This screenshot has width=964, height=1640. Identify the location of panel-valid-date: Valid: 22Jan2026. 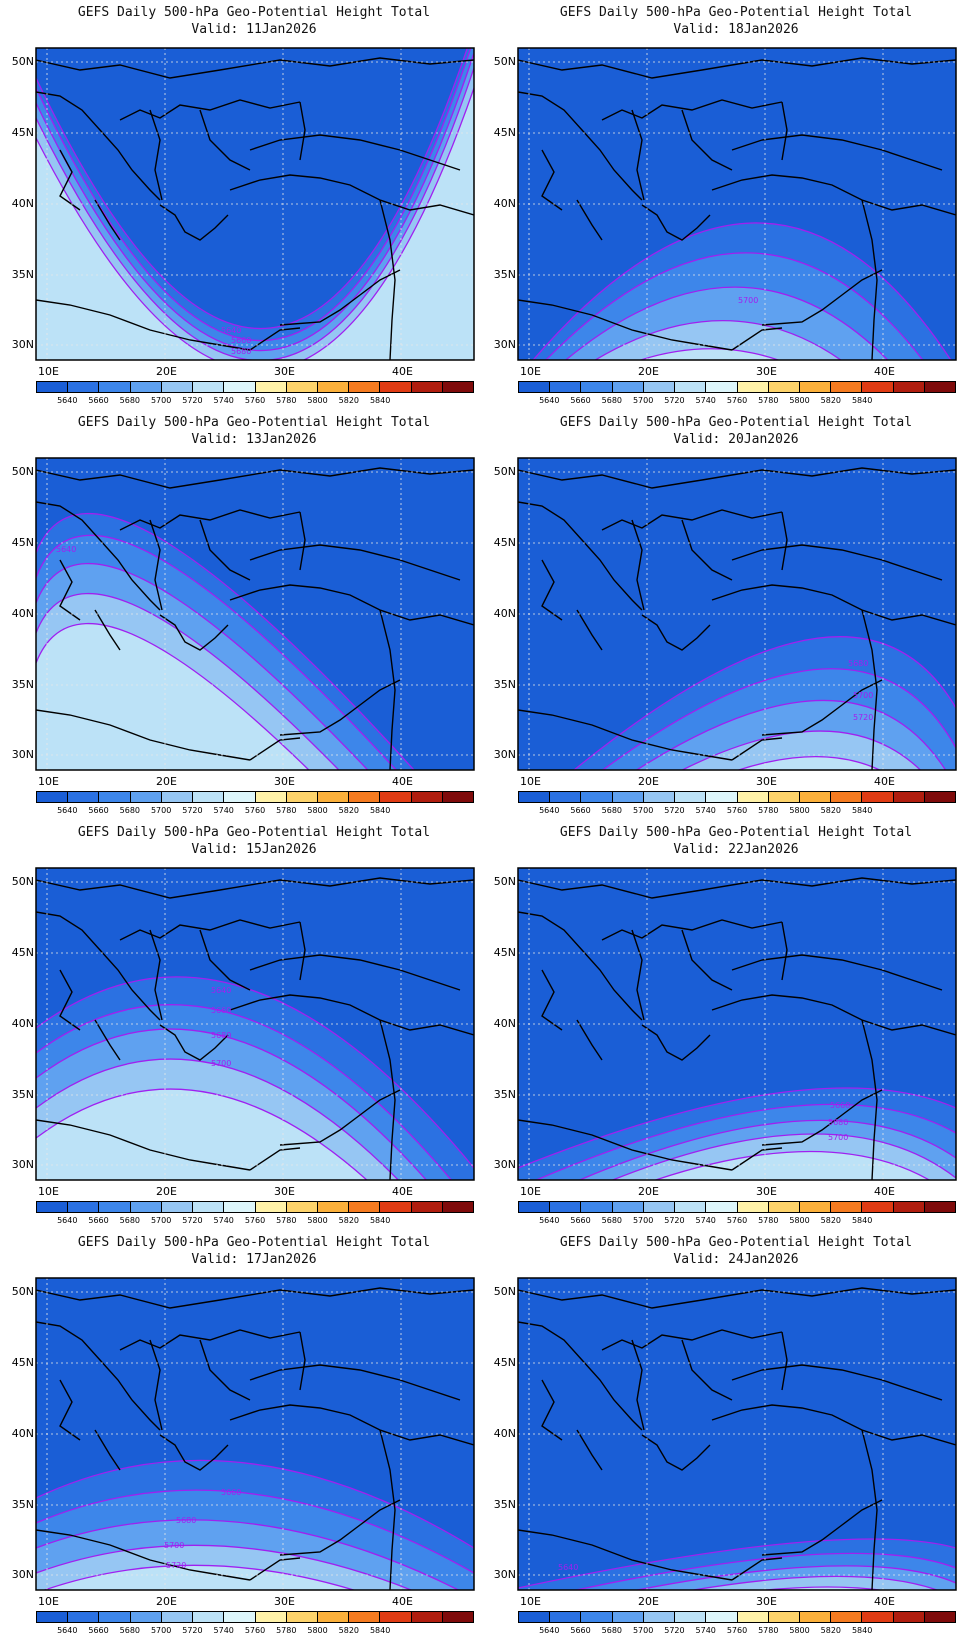
(736, 849).